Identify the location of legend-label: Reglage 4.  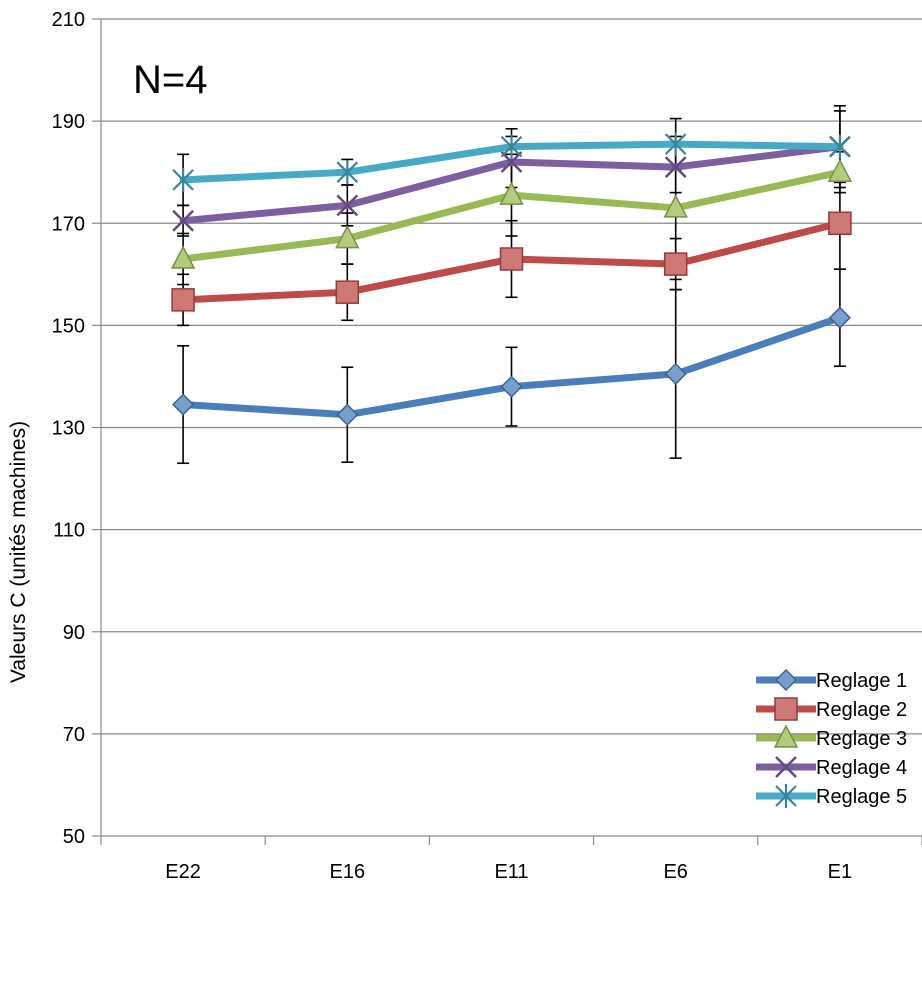
(861, 768).